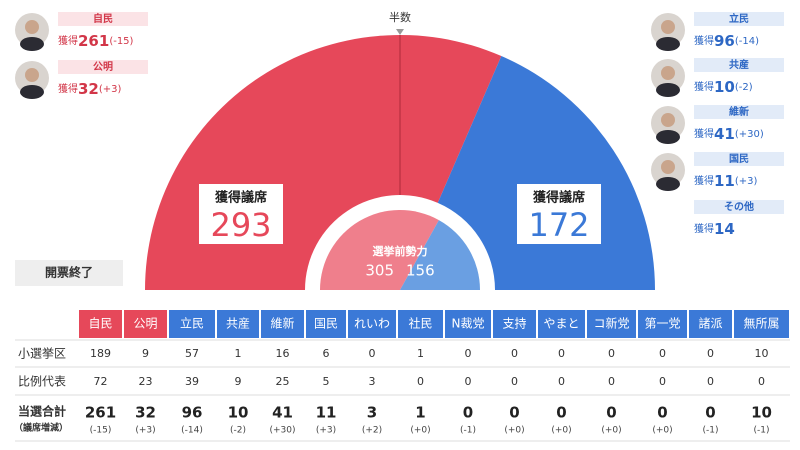 This screenshot has height=450, width=800. Describe the element at coordinates (42, 382) in the screenshot. I see `row-label: 比例代表` at that location.